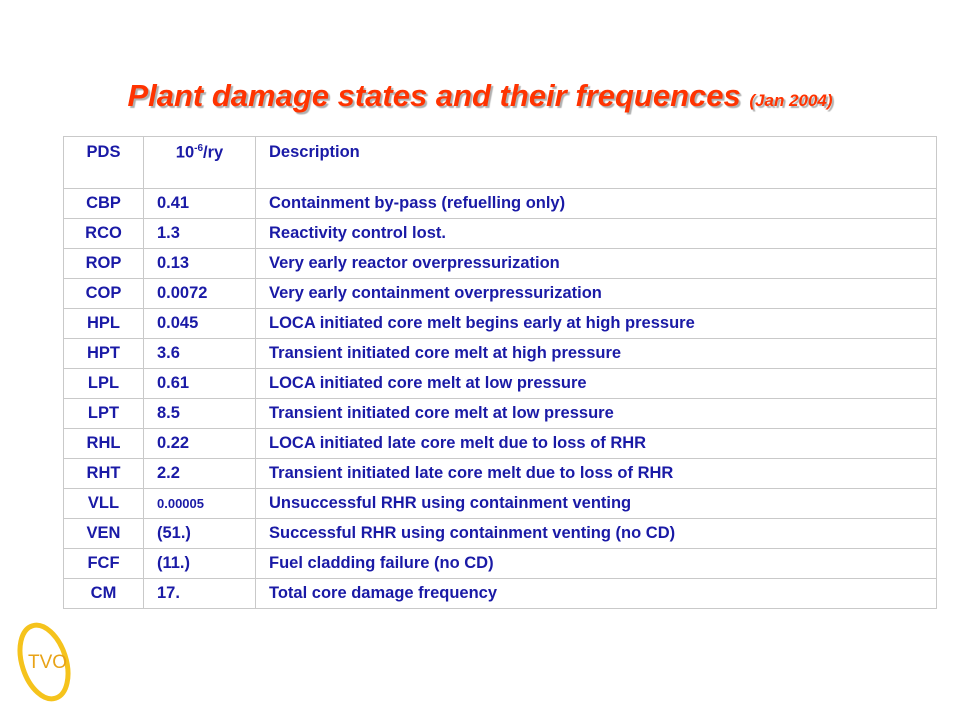  I want to click on logo-ring-icon, so click(44, 662).